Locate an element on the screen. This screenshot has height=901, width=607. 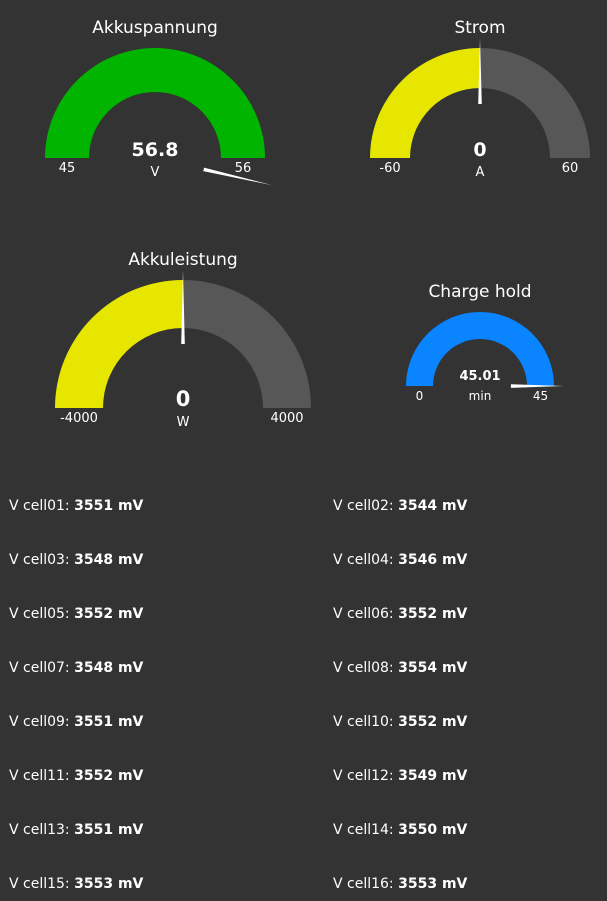
cell-label: V cell06: is located at coordinates (363, 614).